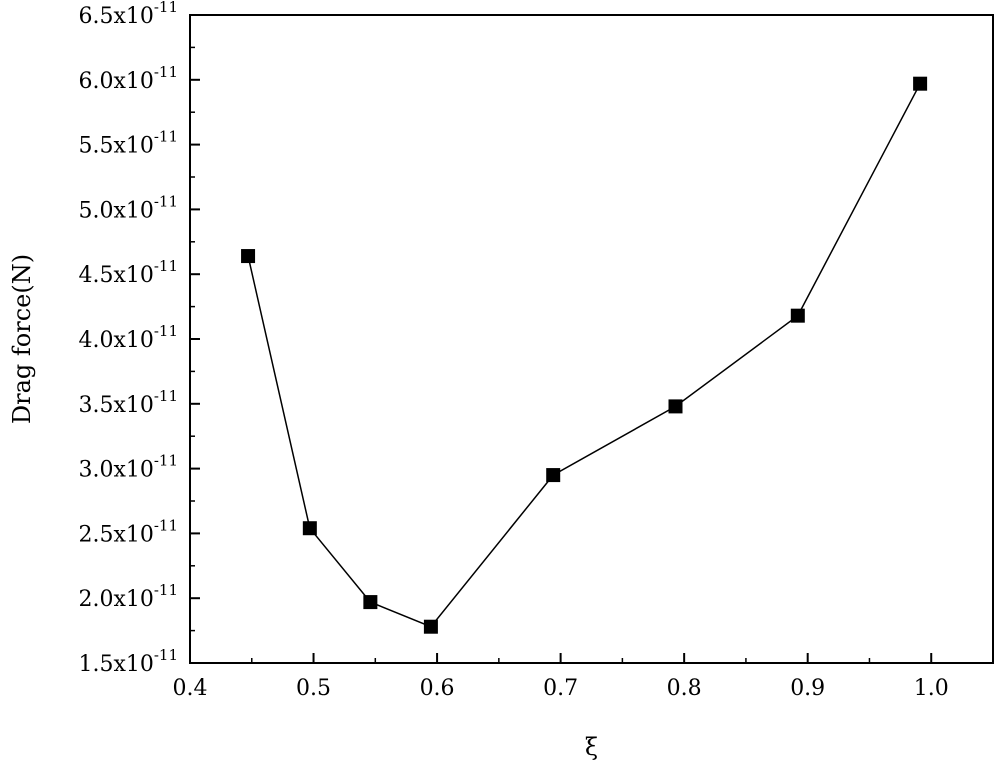 The image size is (1000, 767). Describe the element at coordinates (128, 78) in the screenshot. I see `y-tick-label: 6.0x10⁻¹¹` at that location.